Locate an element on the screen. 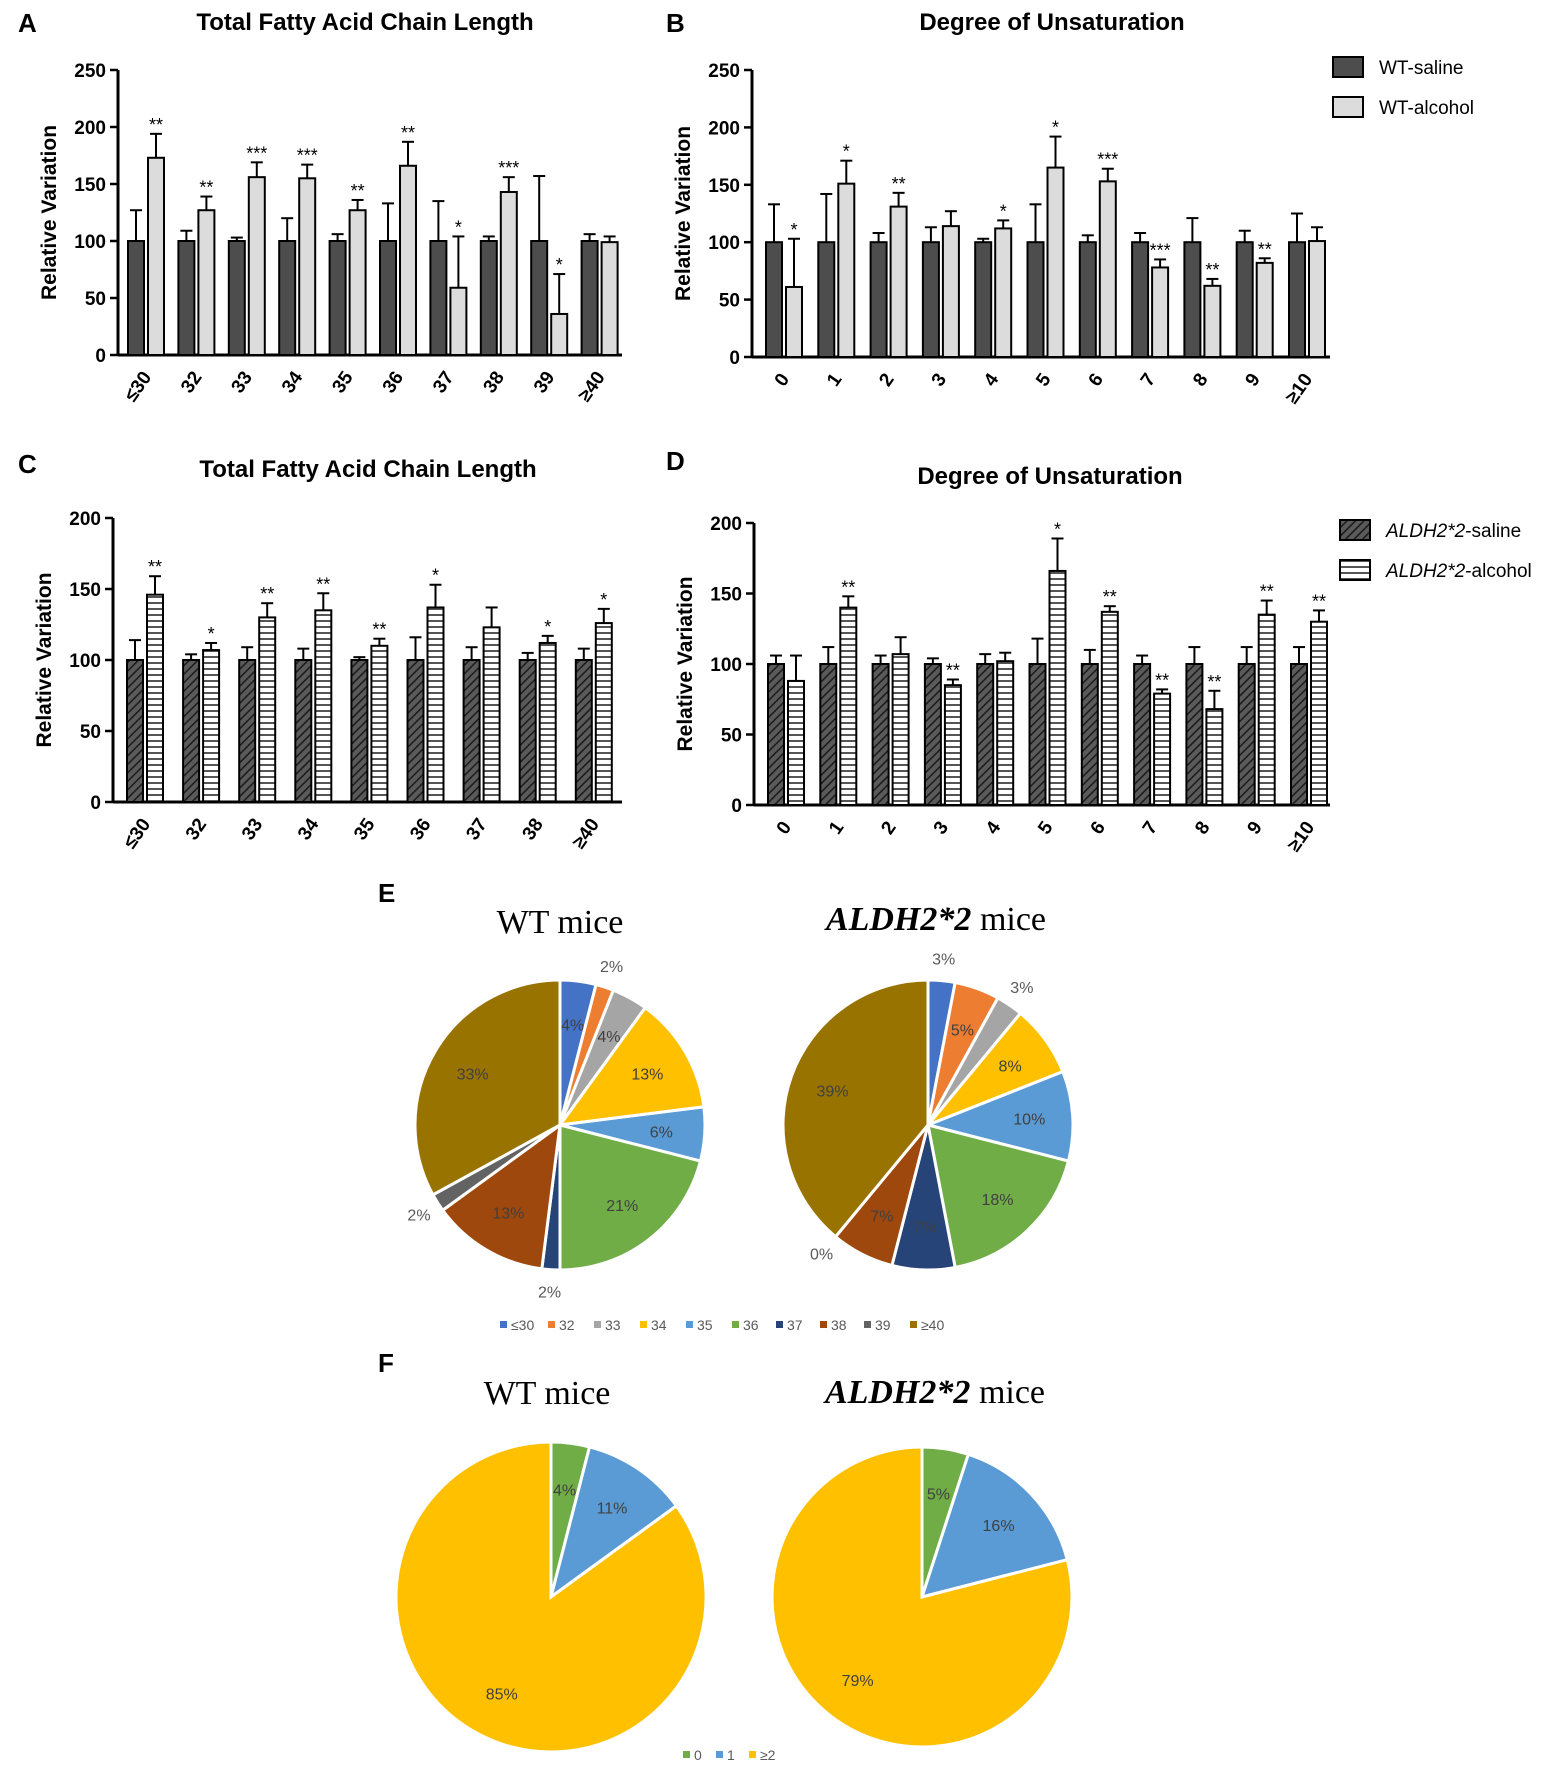 The width and height of the screenshot is (1562, 1767). pie-slice-label: 13% is located at coordinates (508, 1213).